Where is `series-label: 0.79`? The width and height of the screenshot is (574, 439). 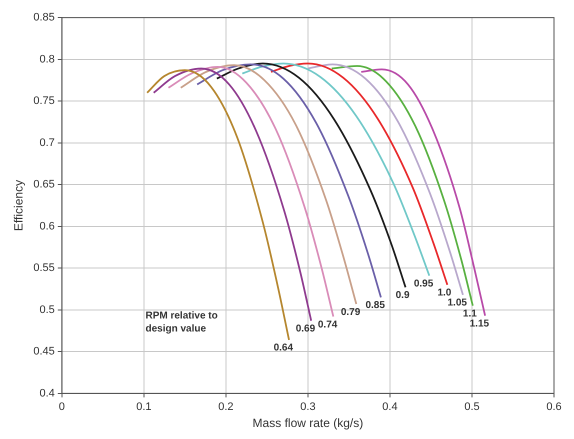
series-label: 0.79 is located at coordinates (350, 312).